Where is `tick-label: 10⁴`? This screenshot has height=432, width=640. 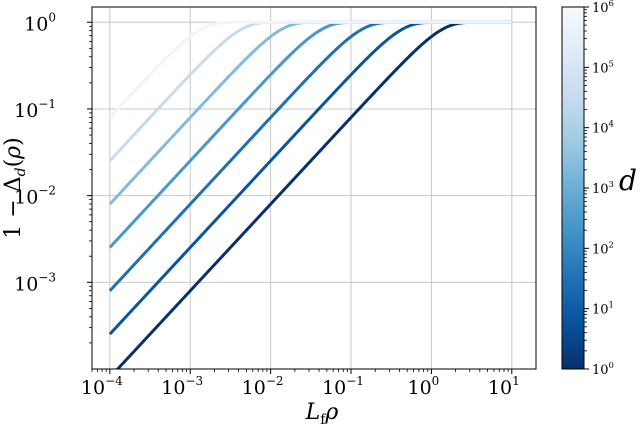 tick-label: 10⁴ is located at coordinates (603, 128).